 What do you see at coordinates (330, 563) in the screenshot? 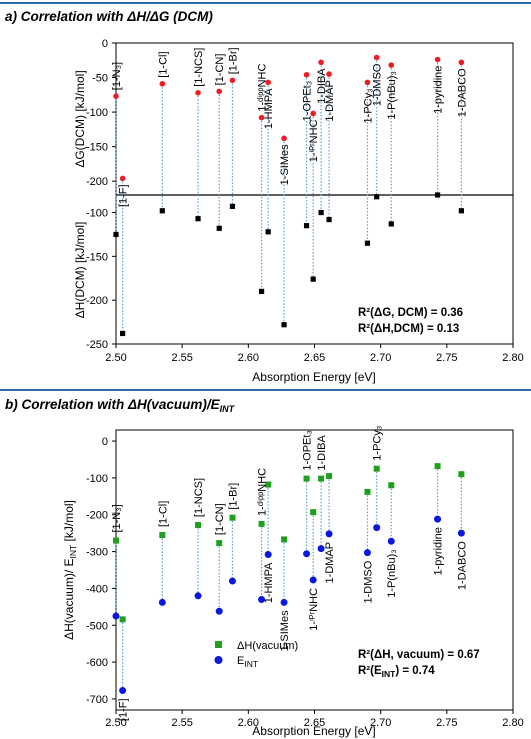
I see `panel-b-label-1-dmap: 1-DMAP` at bounding box center [330, 563].